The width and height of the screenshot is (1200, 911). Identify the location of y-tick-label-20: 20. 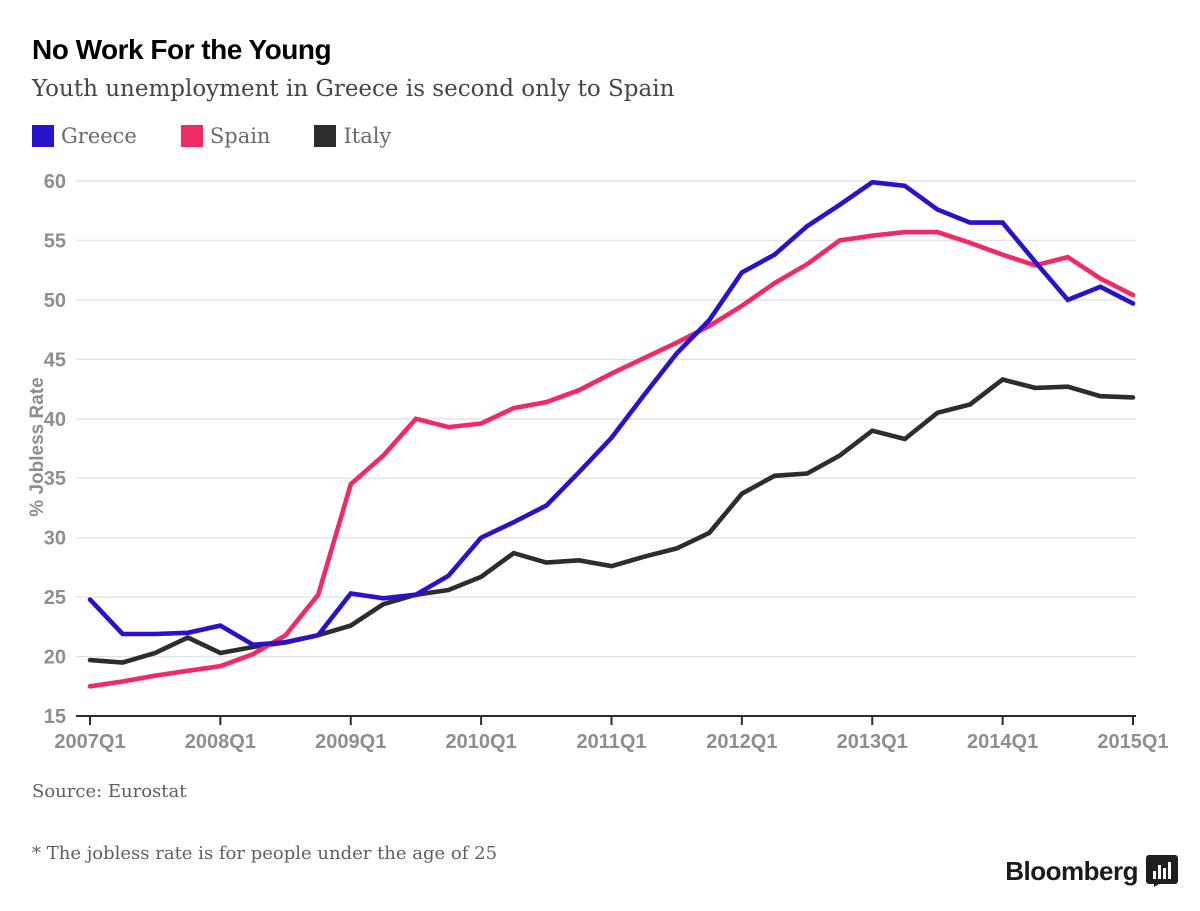
(55, 658).